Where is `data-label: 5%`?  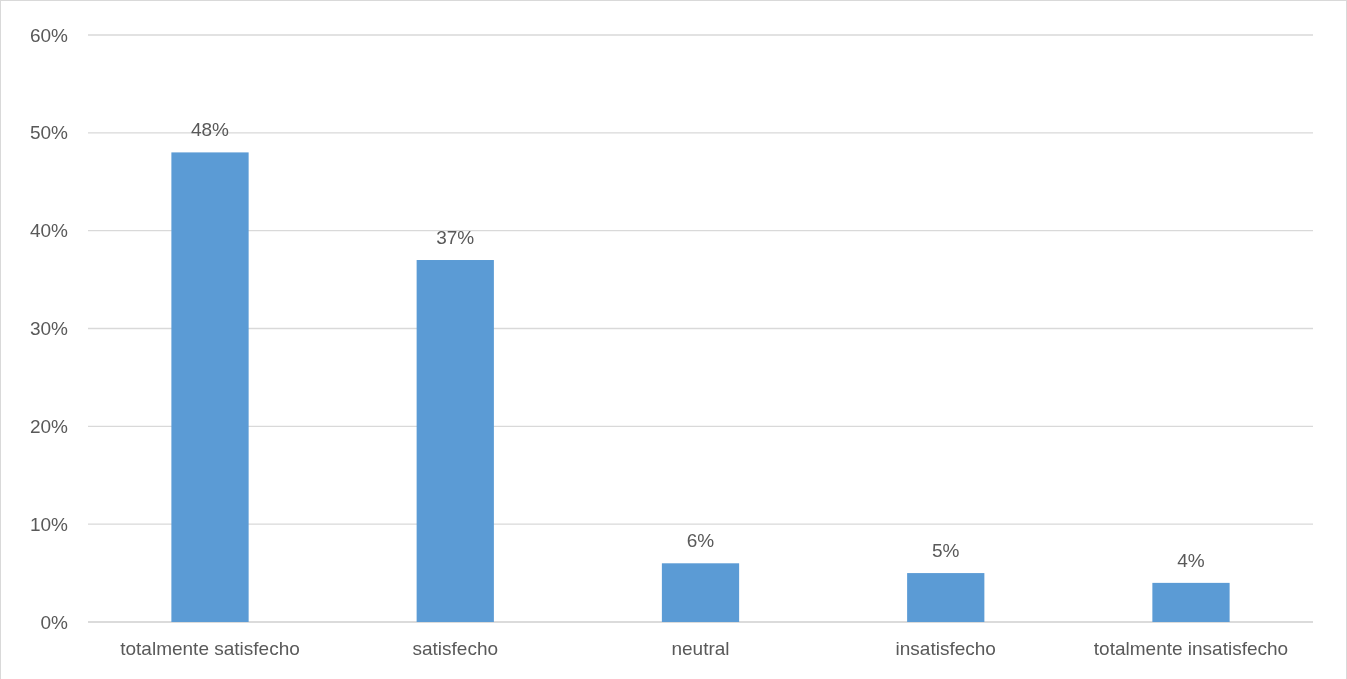
data-label: 5% is located at coordinates (946, 551).